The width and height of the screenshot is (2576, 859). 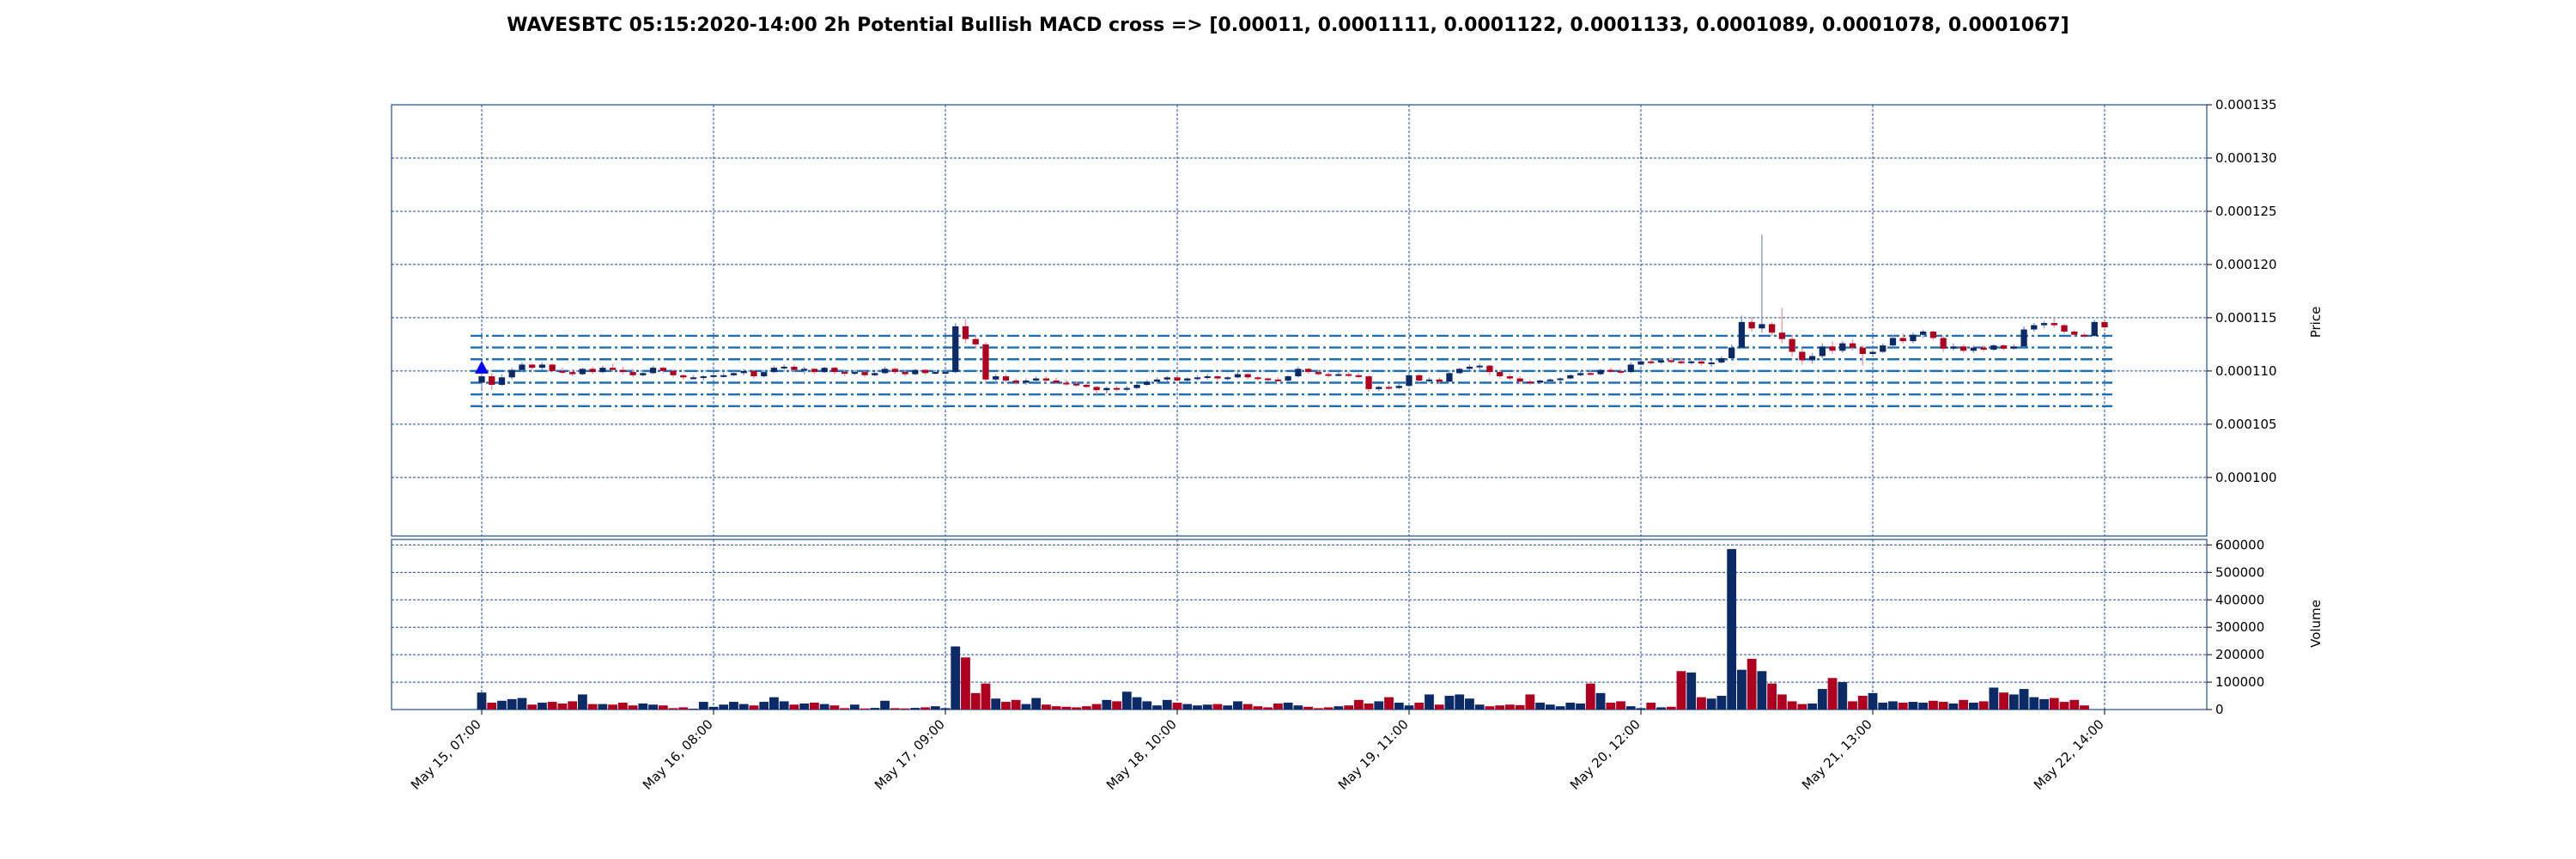 What do you see at coordinates (2239, 600) in the screenshot?
I see `volume-tick-label: 400000` at bounding box center [2239, 600].